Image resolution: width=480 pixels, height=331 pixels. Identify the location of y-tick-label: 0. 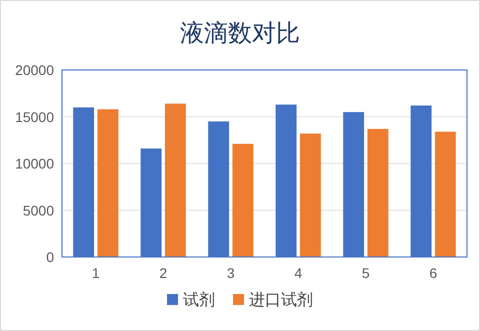
(50, 257).